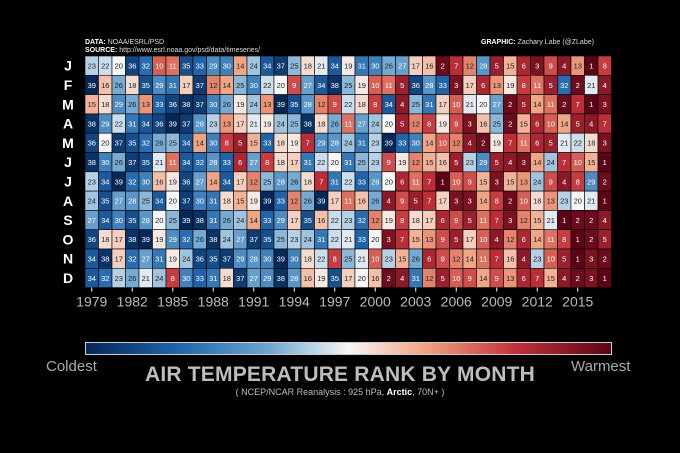 The height and width of the screenshot is (453, 680). What do you see at coordinates (213, 123) in the screenshot?
I see `heatmap-cell-value: 23` at bounding box center [213, 123].